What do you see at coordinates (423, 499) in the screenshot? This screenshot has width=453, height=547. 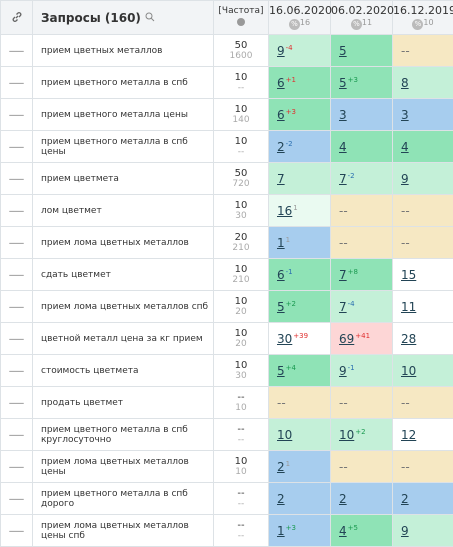 I see `position-cell: 2` at bounding box center [423, 499].